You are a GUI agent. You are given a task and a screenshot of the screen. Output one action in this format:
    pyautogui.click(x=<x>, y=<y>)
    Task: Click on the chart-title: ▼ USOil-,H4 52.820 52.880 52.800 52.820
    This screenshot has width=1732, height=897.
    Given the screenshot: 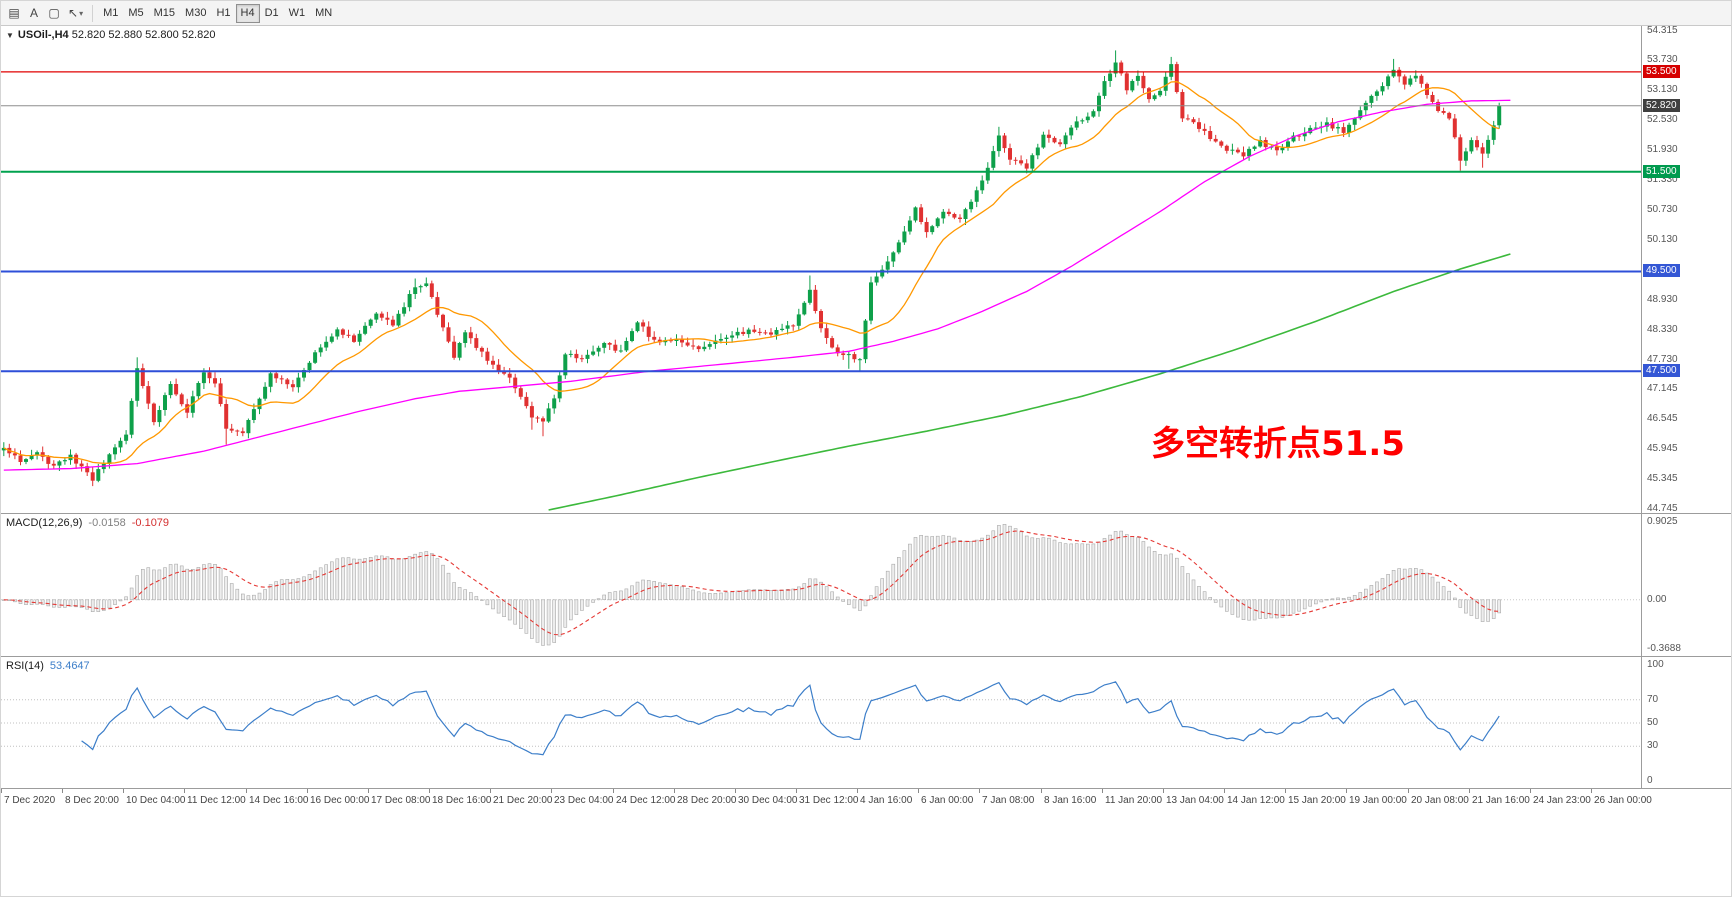 What is the action you would take?
    pyautogui.click(x=110, y=35)
    